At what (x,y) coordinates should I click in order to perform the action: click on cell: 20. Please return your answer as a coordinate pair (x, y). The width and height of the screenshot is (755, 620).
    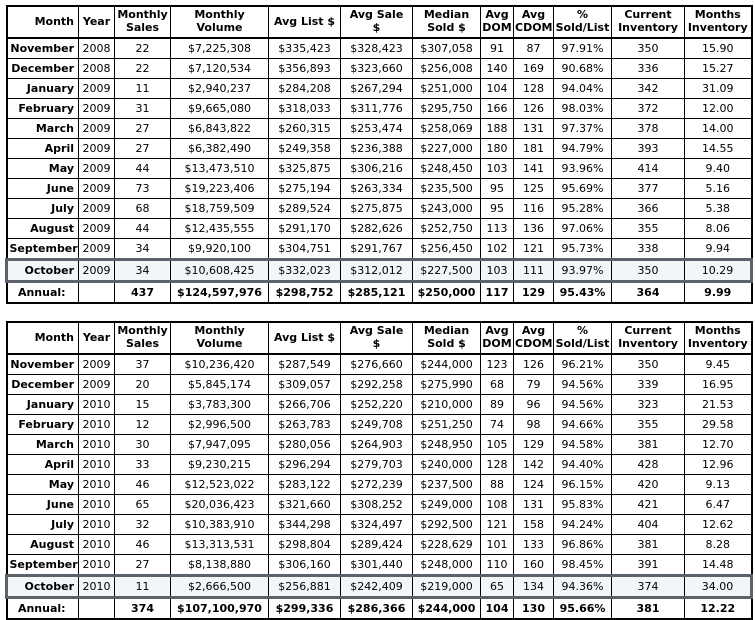
    Looking at the image, I should click on (142, 384).